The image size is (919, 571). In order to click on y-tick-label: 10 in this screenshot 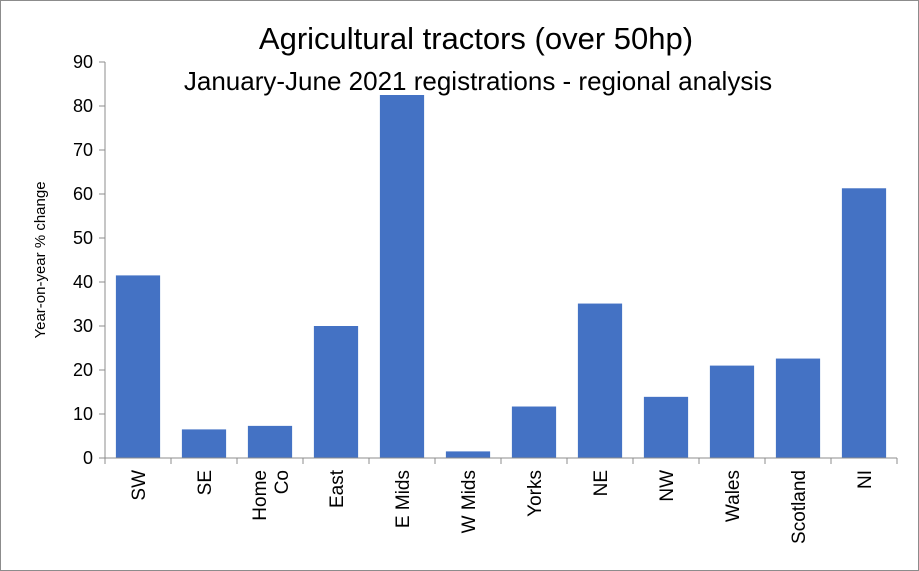, I will do `click(83, 414)`.